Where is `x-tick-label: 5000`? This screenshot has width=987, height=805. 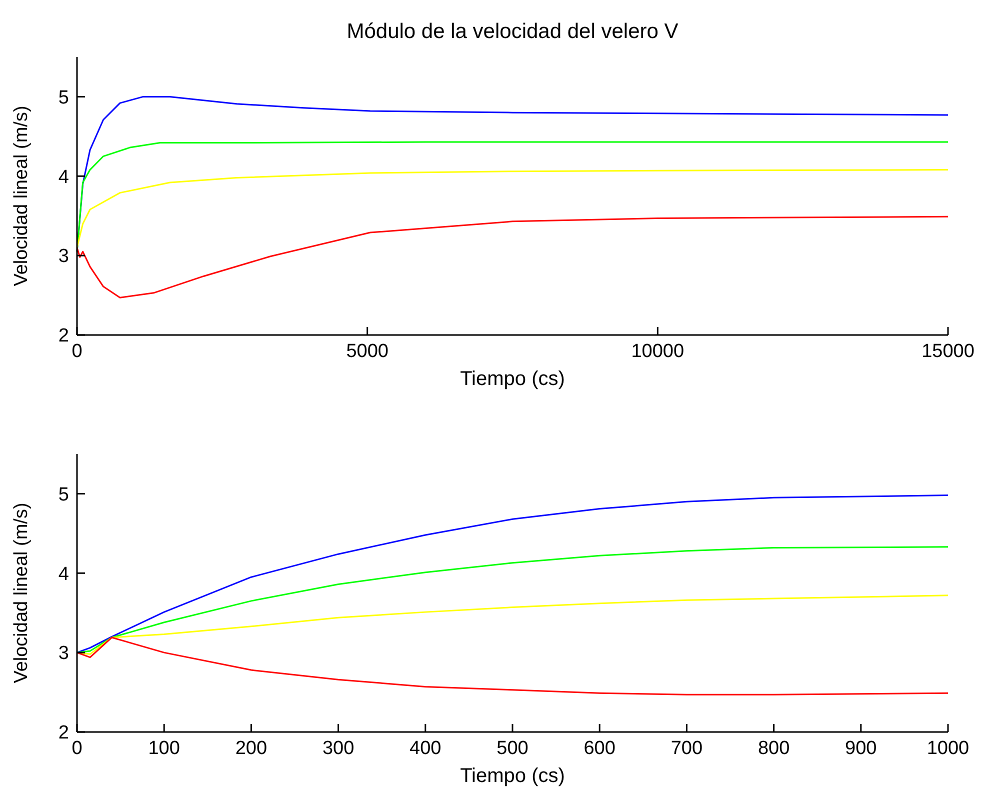 x-tick-label: 5000 is located at coordinates (367, 351).